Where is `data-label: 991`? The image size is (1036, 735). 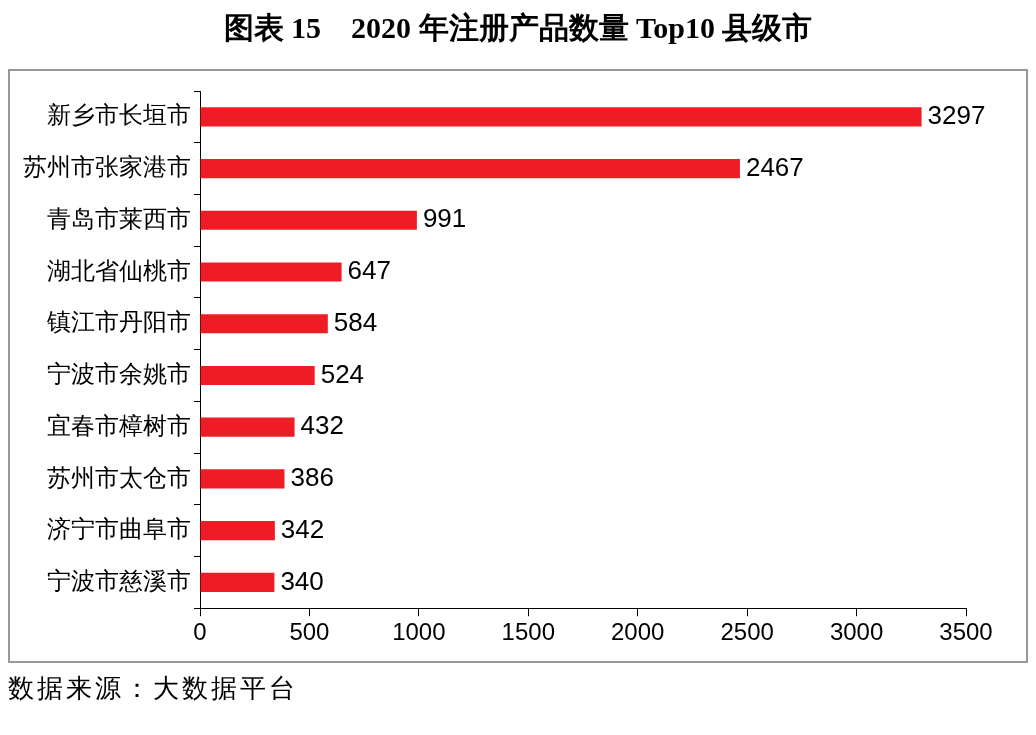
data-label: 991 is located at coordinates (444, 218).